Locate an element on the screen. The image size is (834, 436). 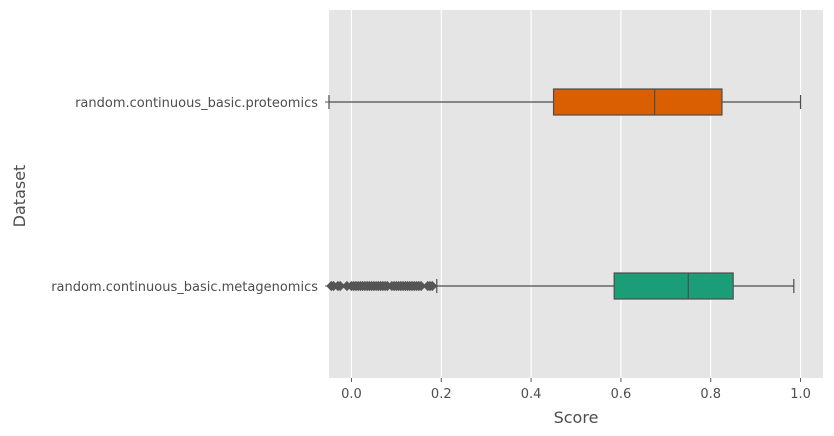
y-axis-title: Dataset is located at coordinates (19, 196).